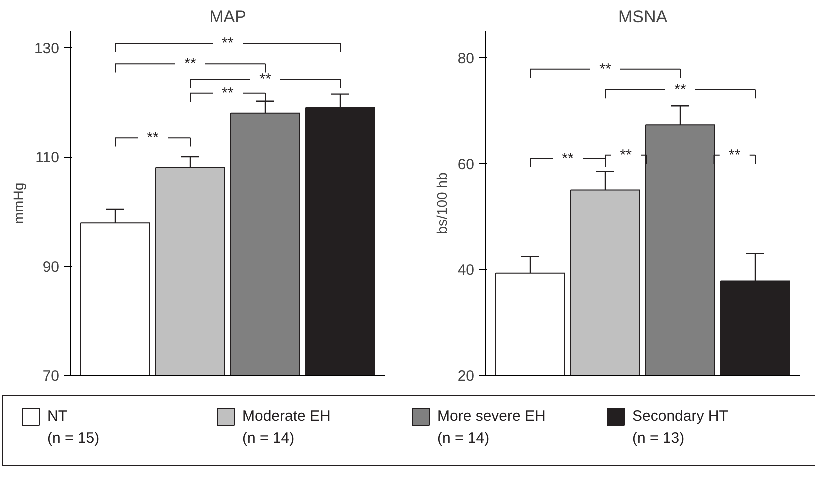  What do you see at coordinates (466, 165) in the screenshot?
I see `y-tick-label: 60` at bounding box center [466, 165].